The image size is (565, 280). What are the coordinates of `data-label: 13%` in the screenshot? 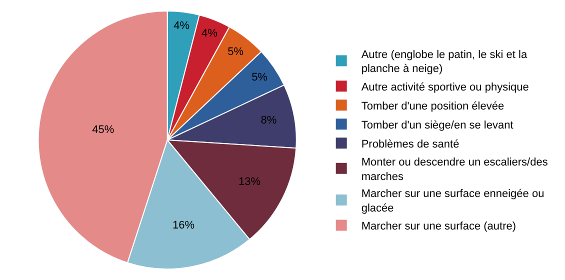 It's located at (249, 182).